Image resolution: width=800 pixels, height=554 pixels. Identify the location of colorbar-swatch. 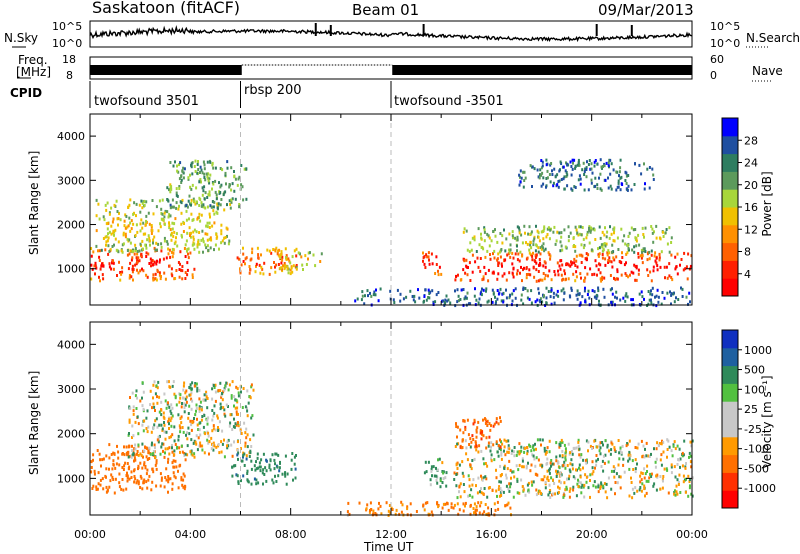
(730, 162).